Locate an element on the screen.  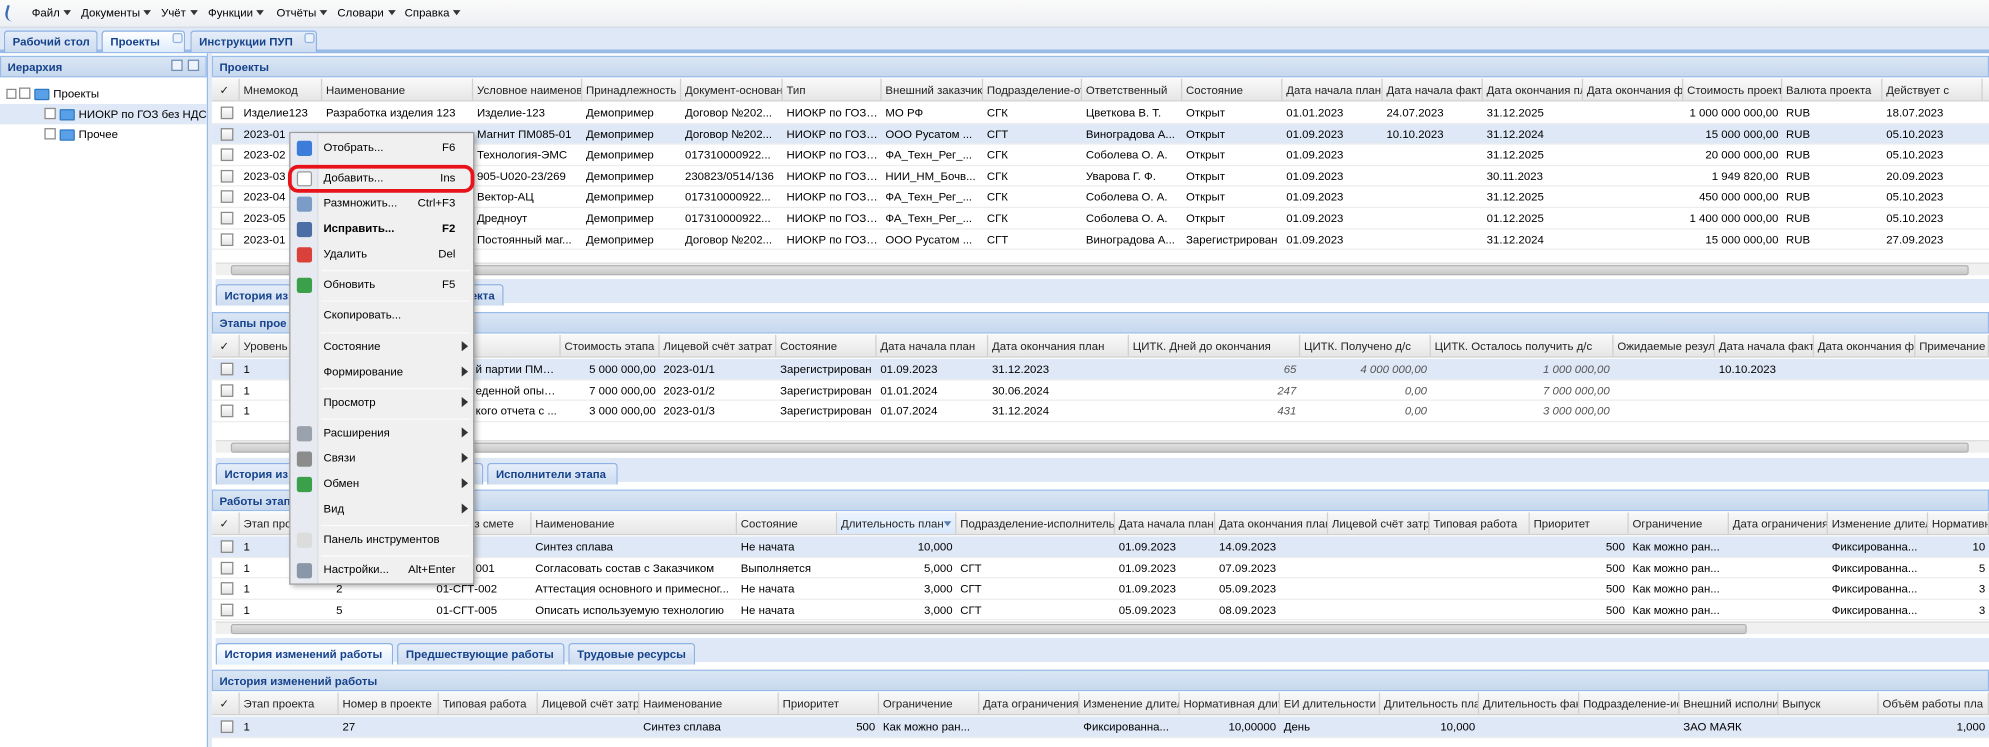
column-header: Принадлежность is located at coordinates (632, 89).